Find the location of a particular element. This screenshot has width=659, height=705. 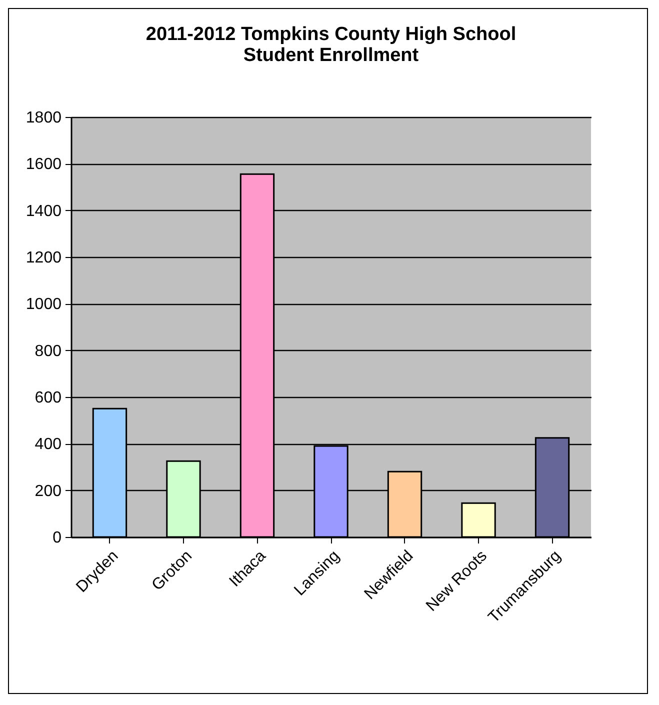

y-tick-label: 1000 is located at coordinates (44, 305).